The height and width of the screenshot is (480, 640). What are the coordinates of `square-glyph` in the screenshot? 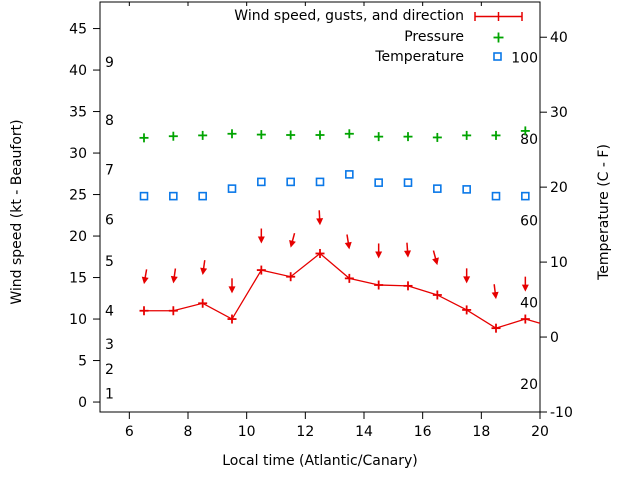 It's located at (497, 56).